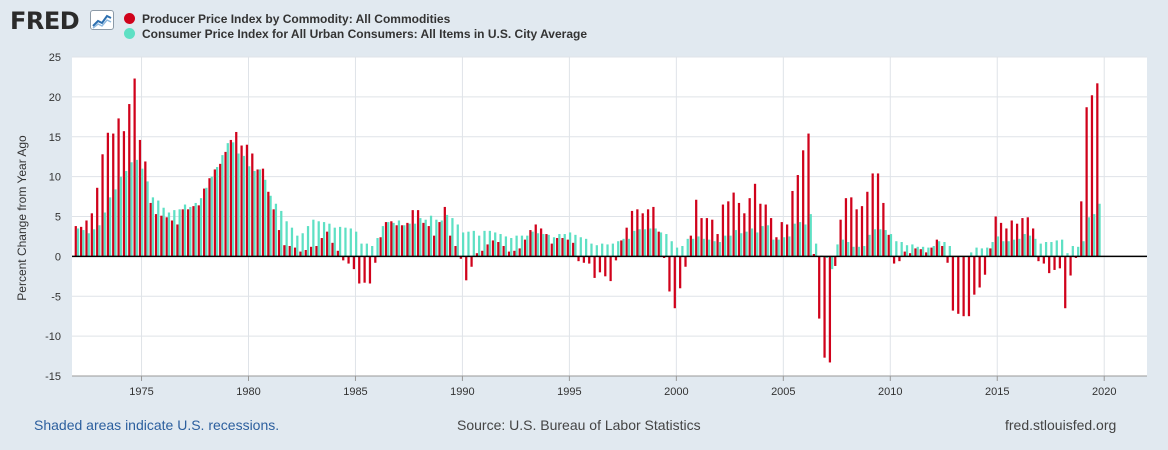 Image resolution: width=1168 pixels, height=450 pixels. What do you see at coordinates (1061, 425) in the screenshot?
I see `site-url-link: fred.stlouisfed.org` at bounding box center [1061, 425].